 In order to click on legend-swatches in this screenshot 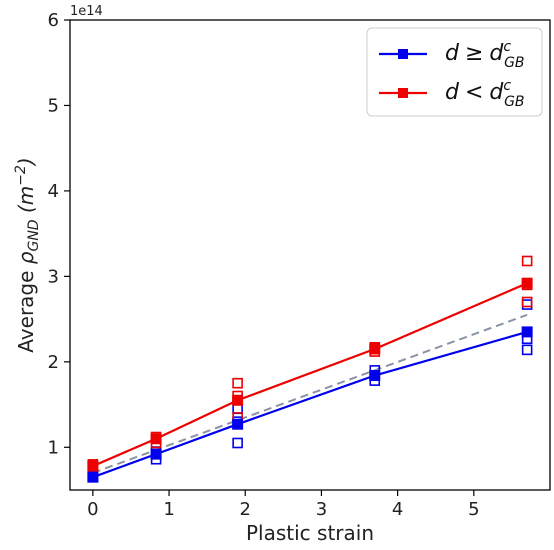, I will do `click(403, 73)`.